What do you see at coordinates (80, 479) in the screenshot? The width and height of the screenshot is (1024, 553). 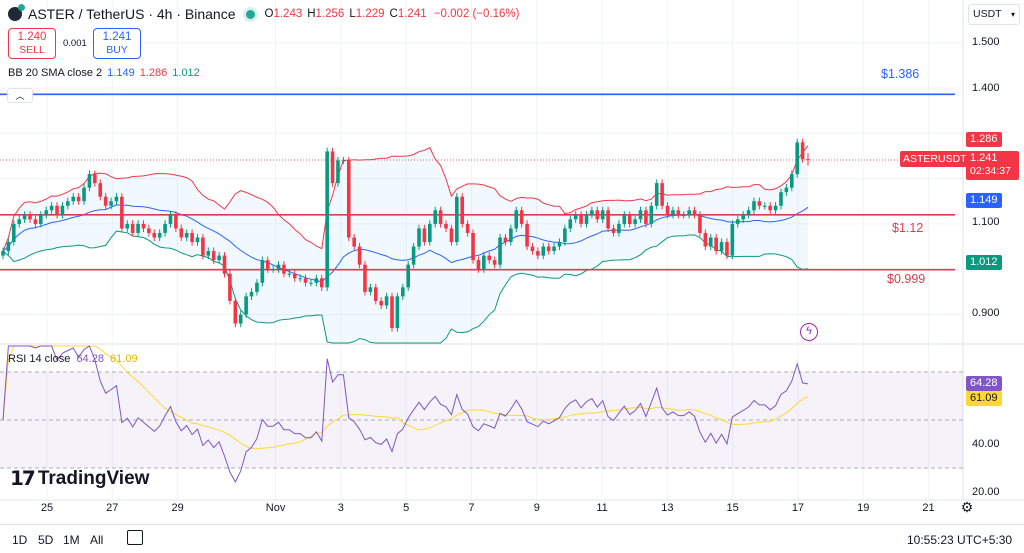 I see `tradingview-logo: 𝟭𝟳 TradingView` at bounding box center [80, 479].